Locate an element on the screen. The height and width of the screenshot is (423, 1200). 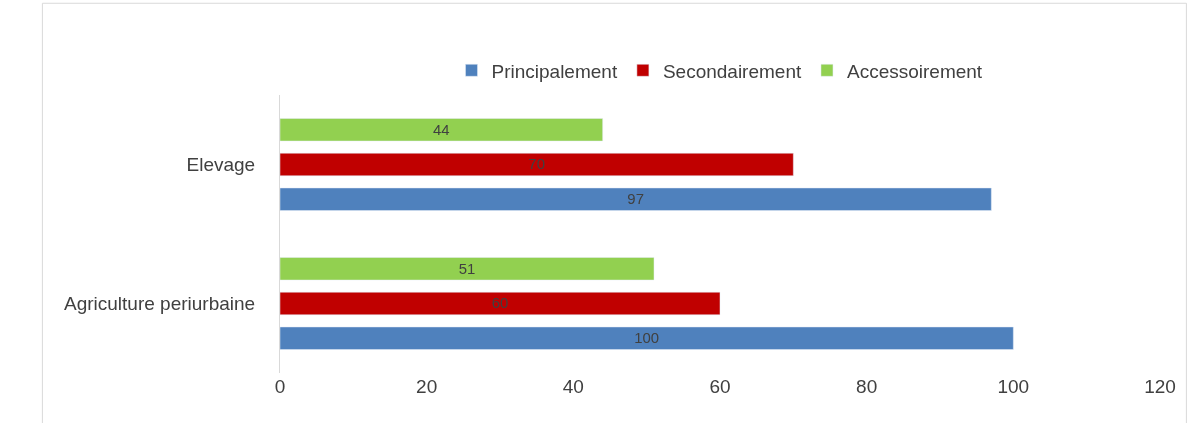
x-tick-label: 100 is located at coordinates (1013, 386).